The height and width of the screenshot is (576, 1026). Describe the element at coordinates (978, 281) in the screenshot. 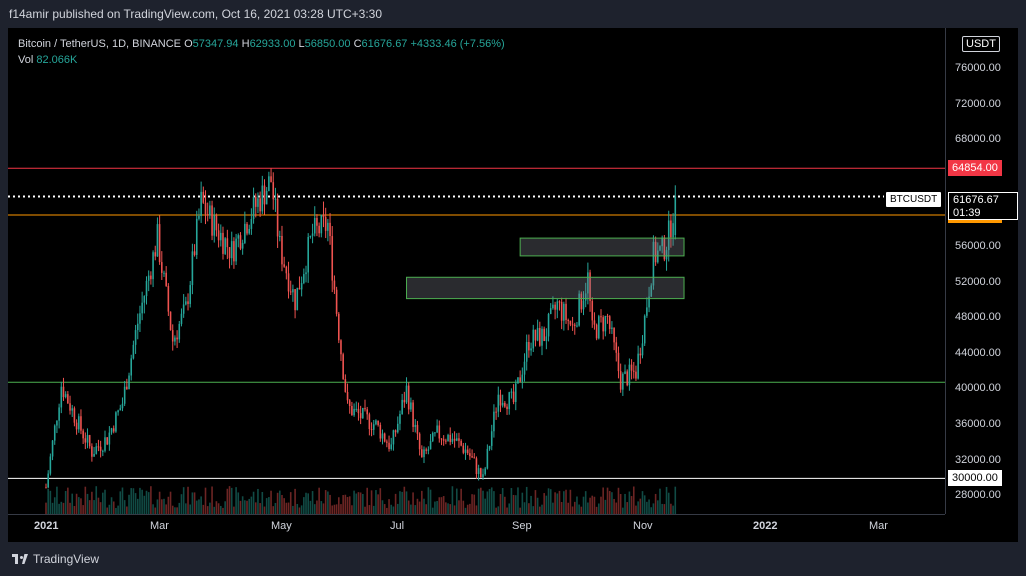

I see `price-tick-label: 52000.00` at that location.